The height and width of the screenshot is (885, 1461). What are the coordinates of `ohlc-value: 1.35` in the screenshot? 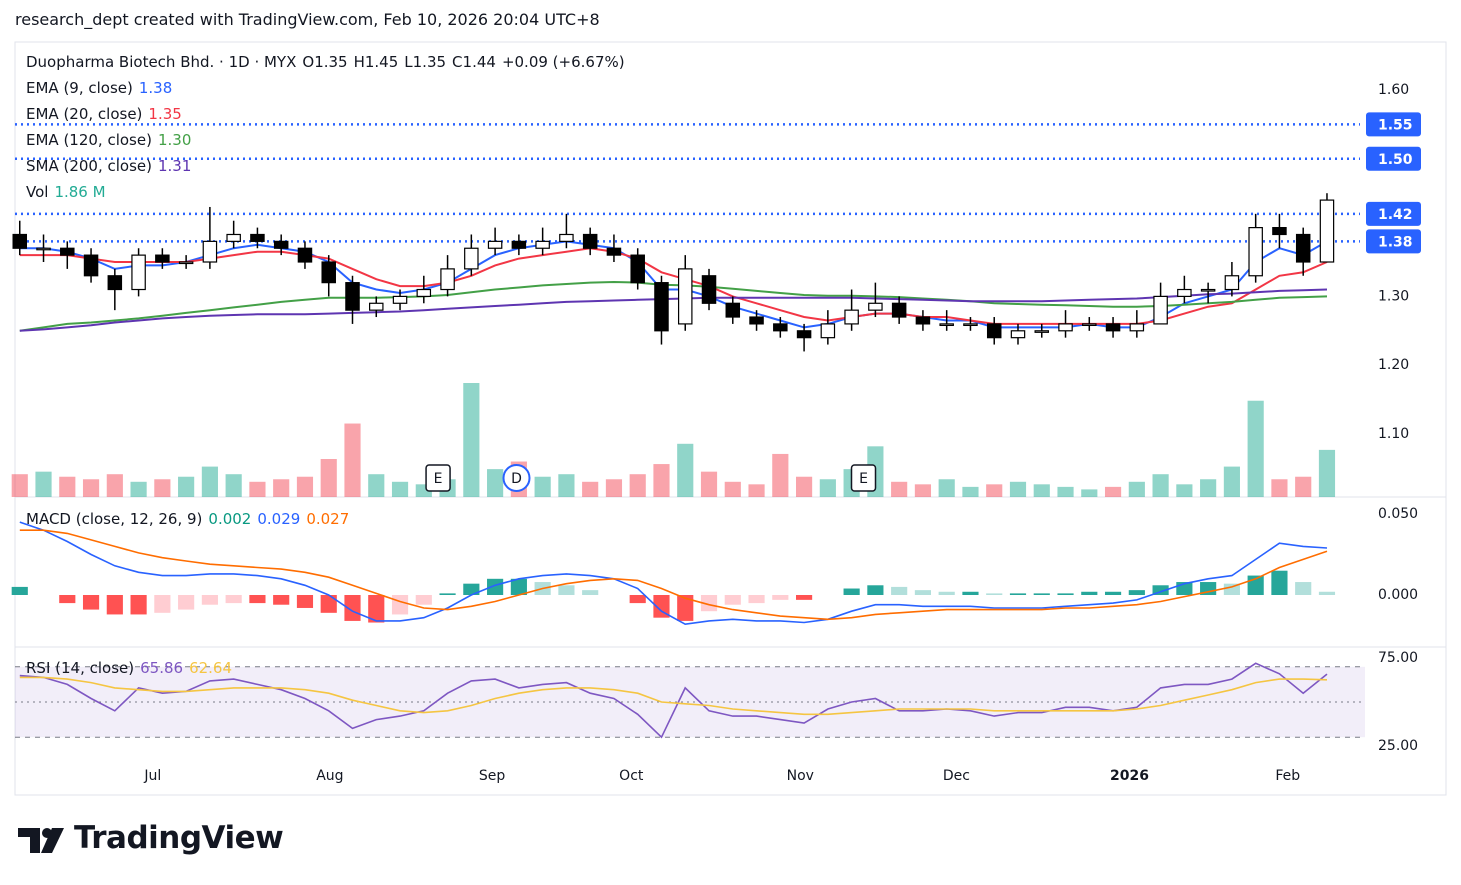 It's located at (429, 62).